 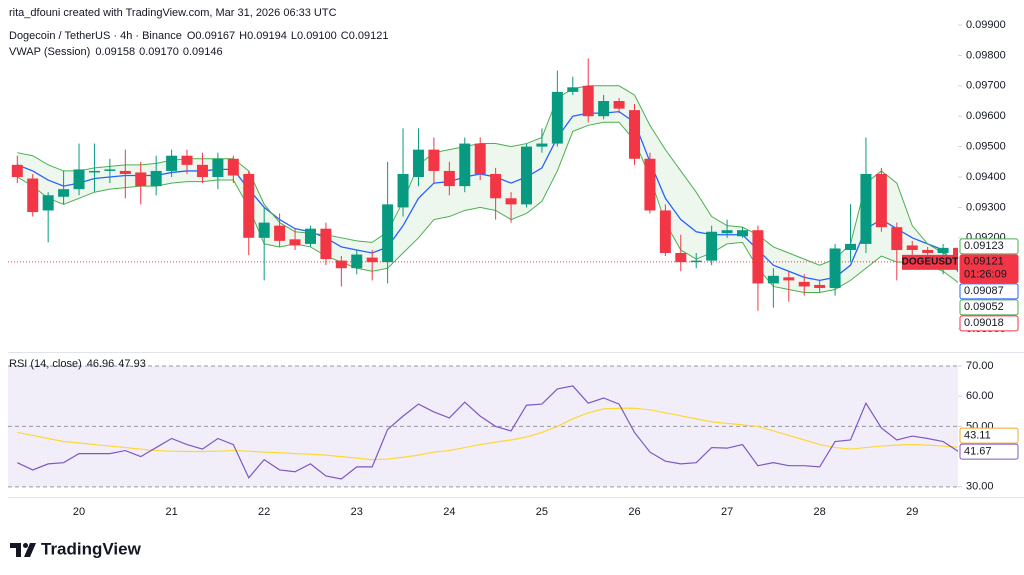 I want to click on y-tick-label: 70.00, so click(x=980, y=366).